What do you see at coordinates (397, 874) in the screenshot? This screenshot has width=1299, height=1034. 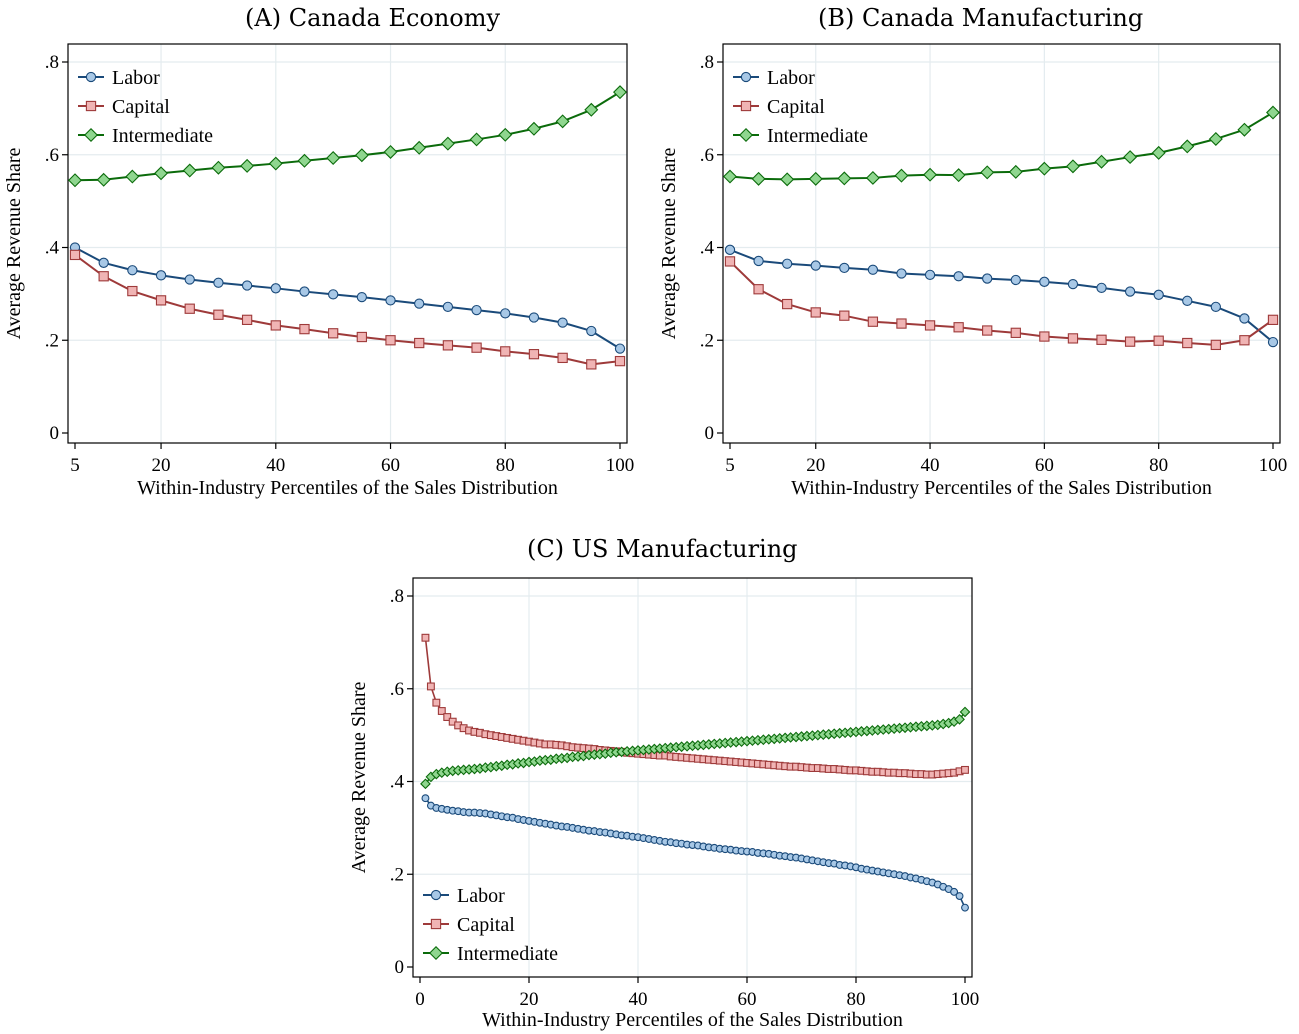 I see `y-tick-label: .2` at bounding box center [397, 874].